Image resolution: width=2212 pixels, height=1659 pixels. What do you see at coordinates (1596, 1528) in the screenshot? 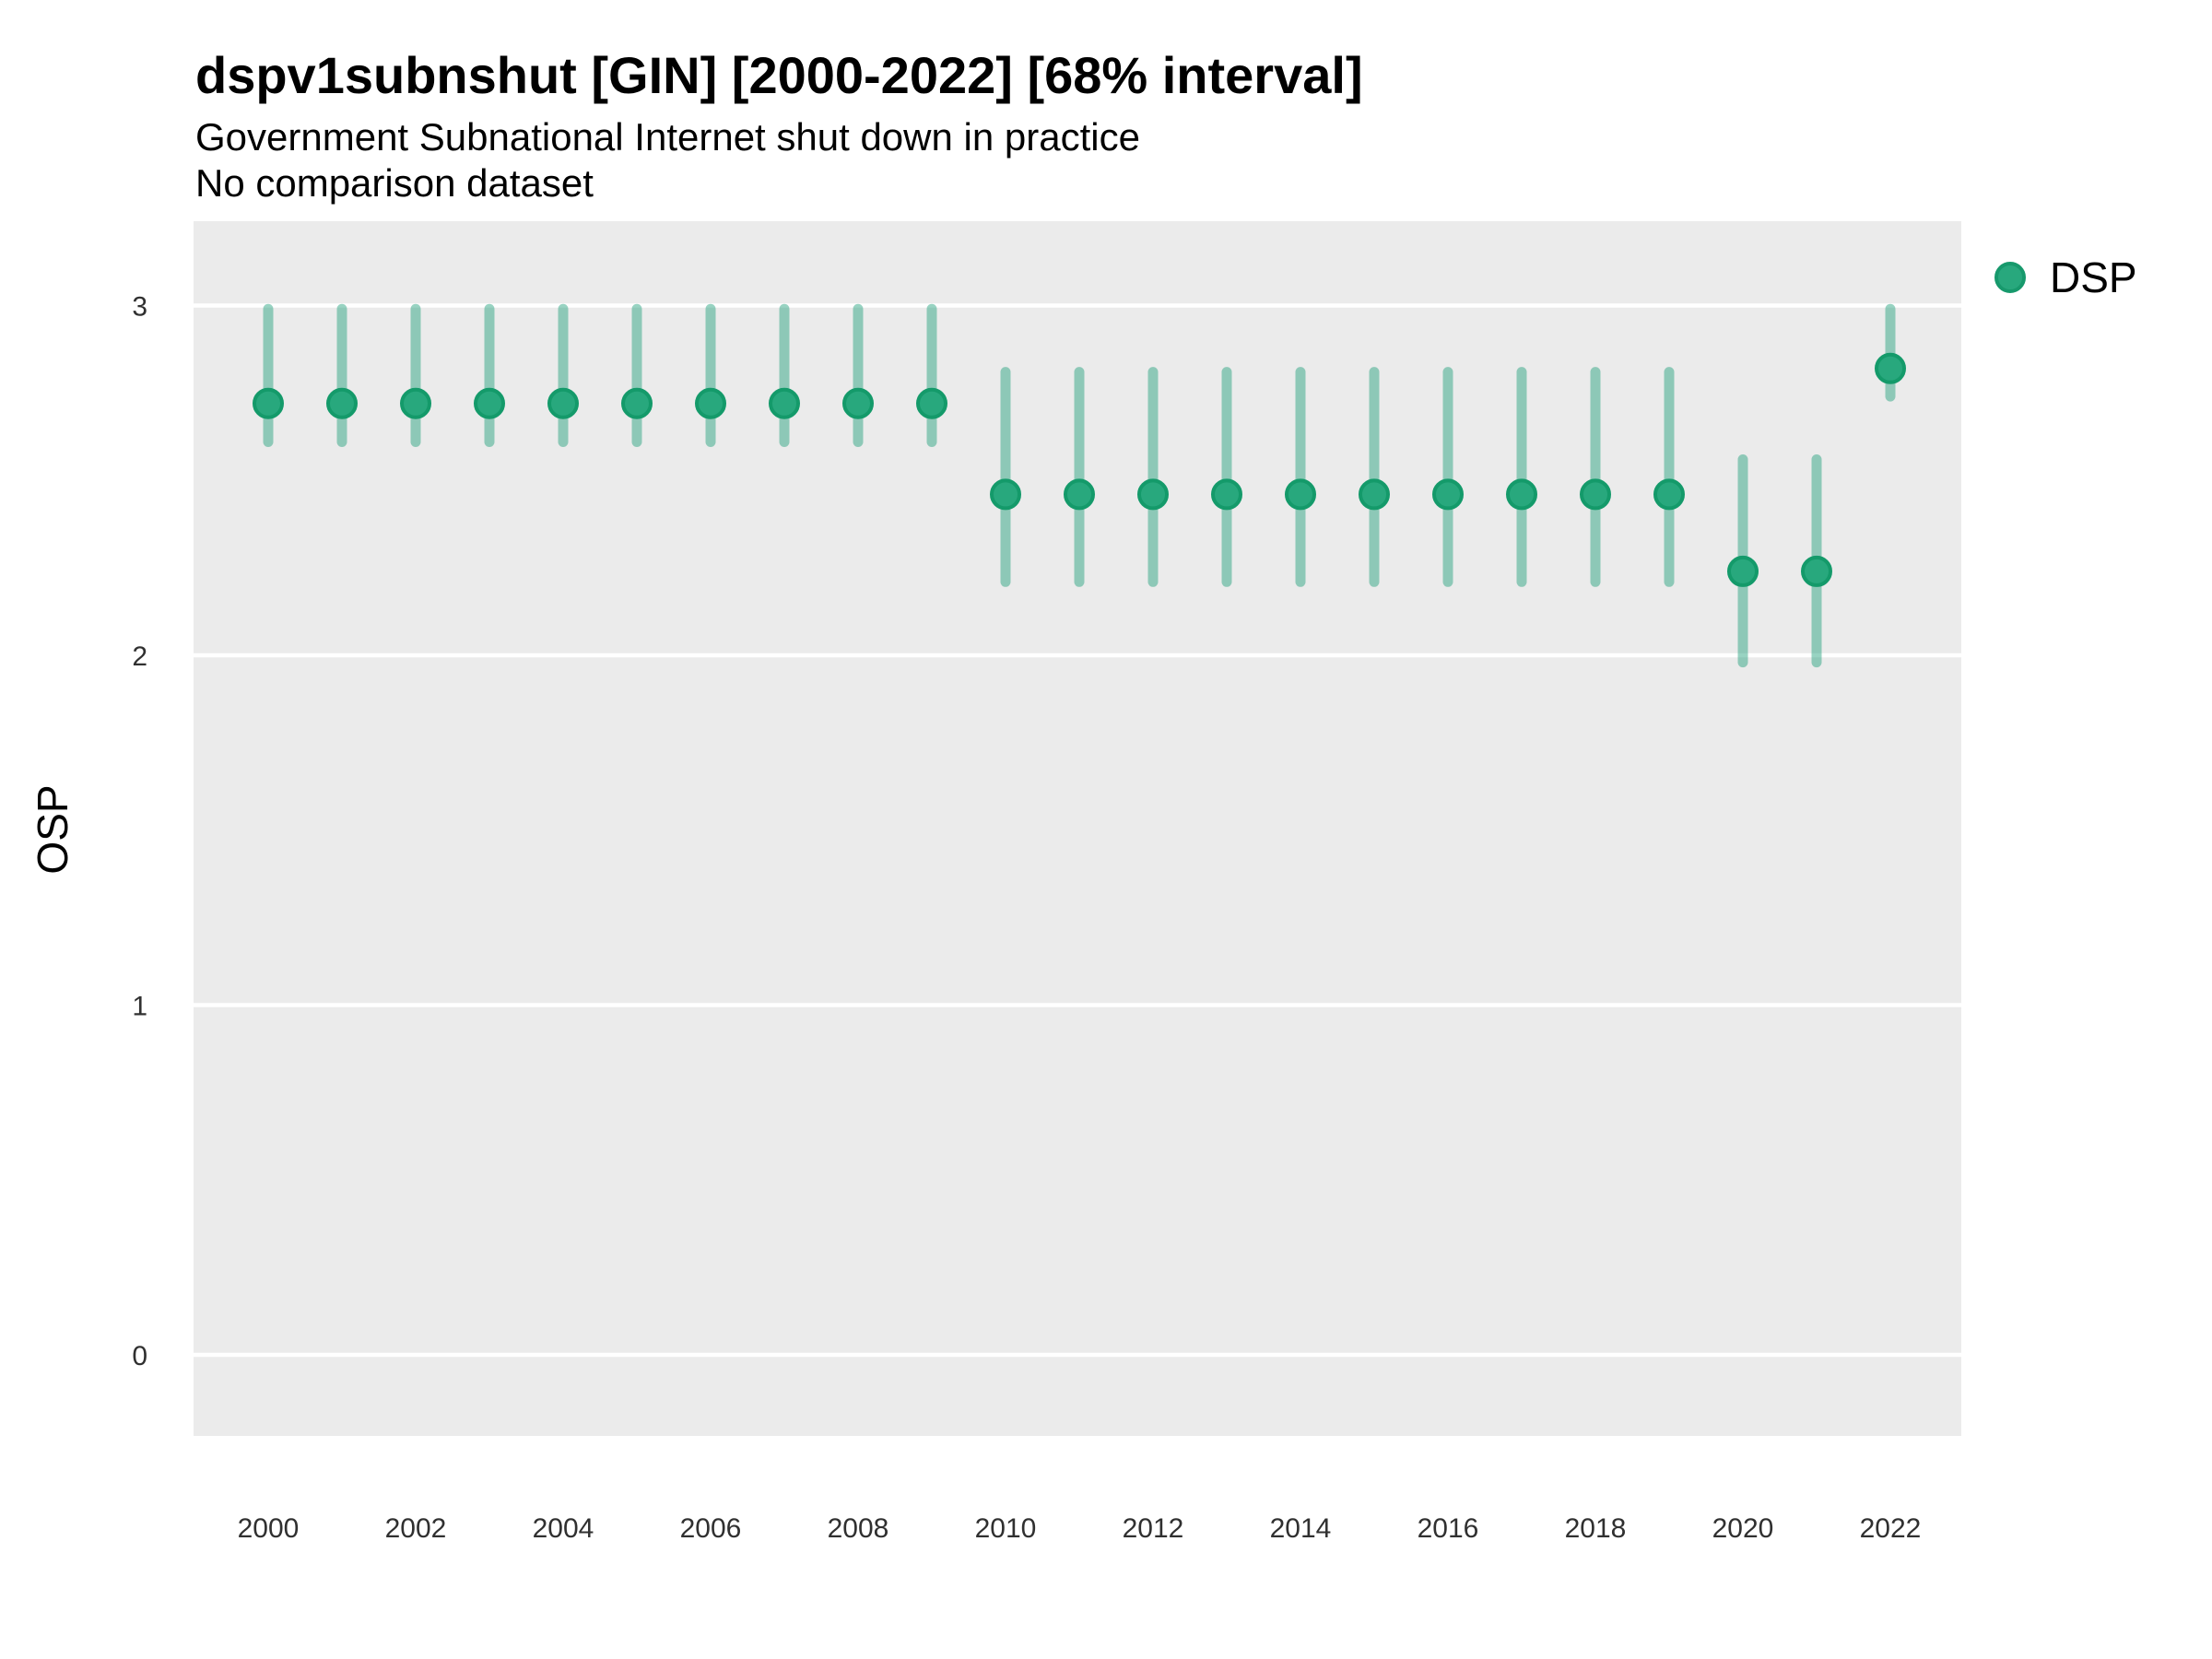
I see `x-tick-label-2018: 2018` at bounding box center [1596, 1528].